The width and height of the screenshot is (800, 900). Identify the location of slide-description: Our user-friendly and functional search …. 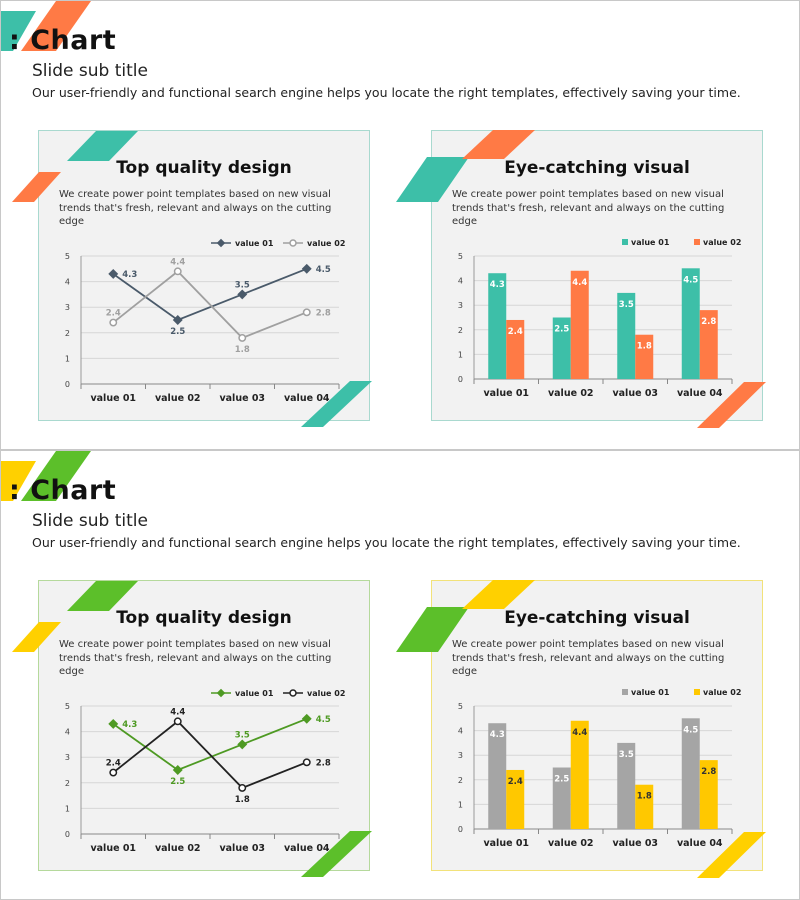
(386, 542).